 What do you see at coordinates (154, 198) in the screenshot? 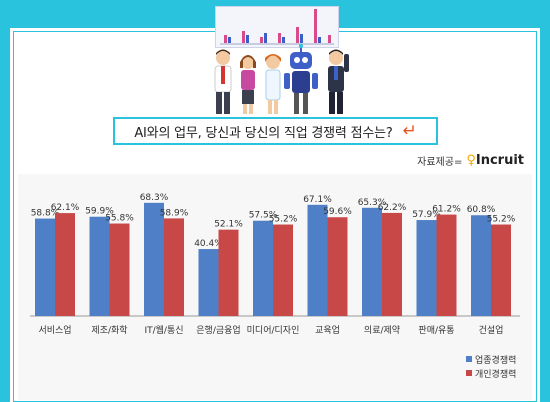
I see `value-label-job-2: 68.3%` at bounding box center [154, 198].